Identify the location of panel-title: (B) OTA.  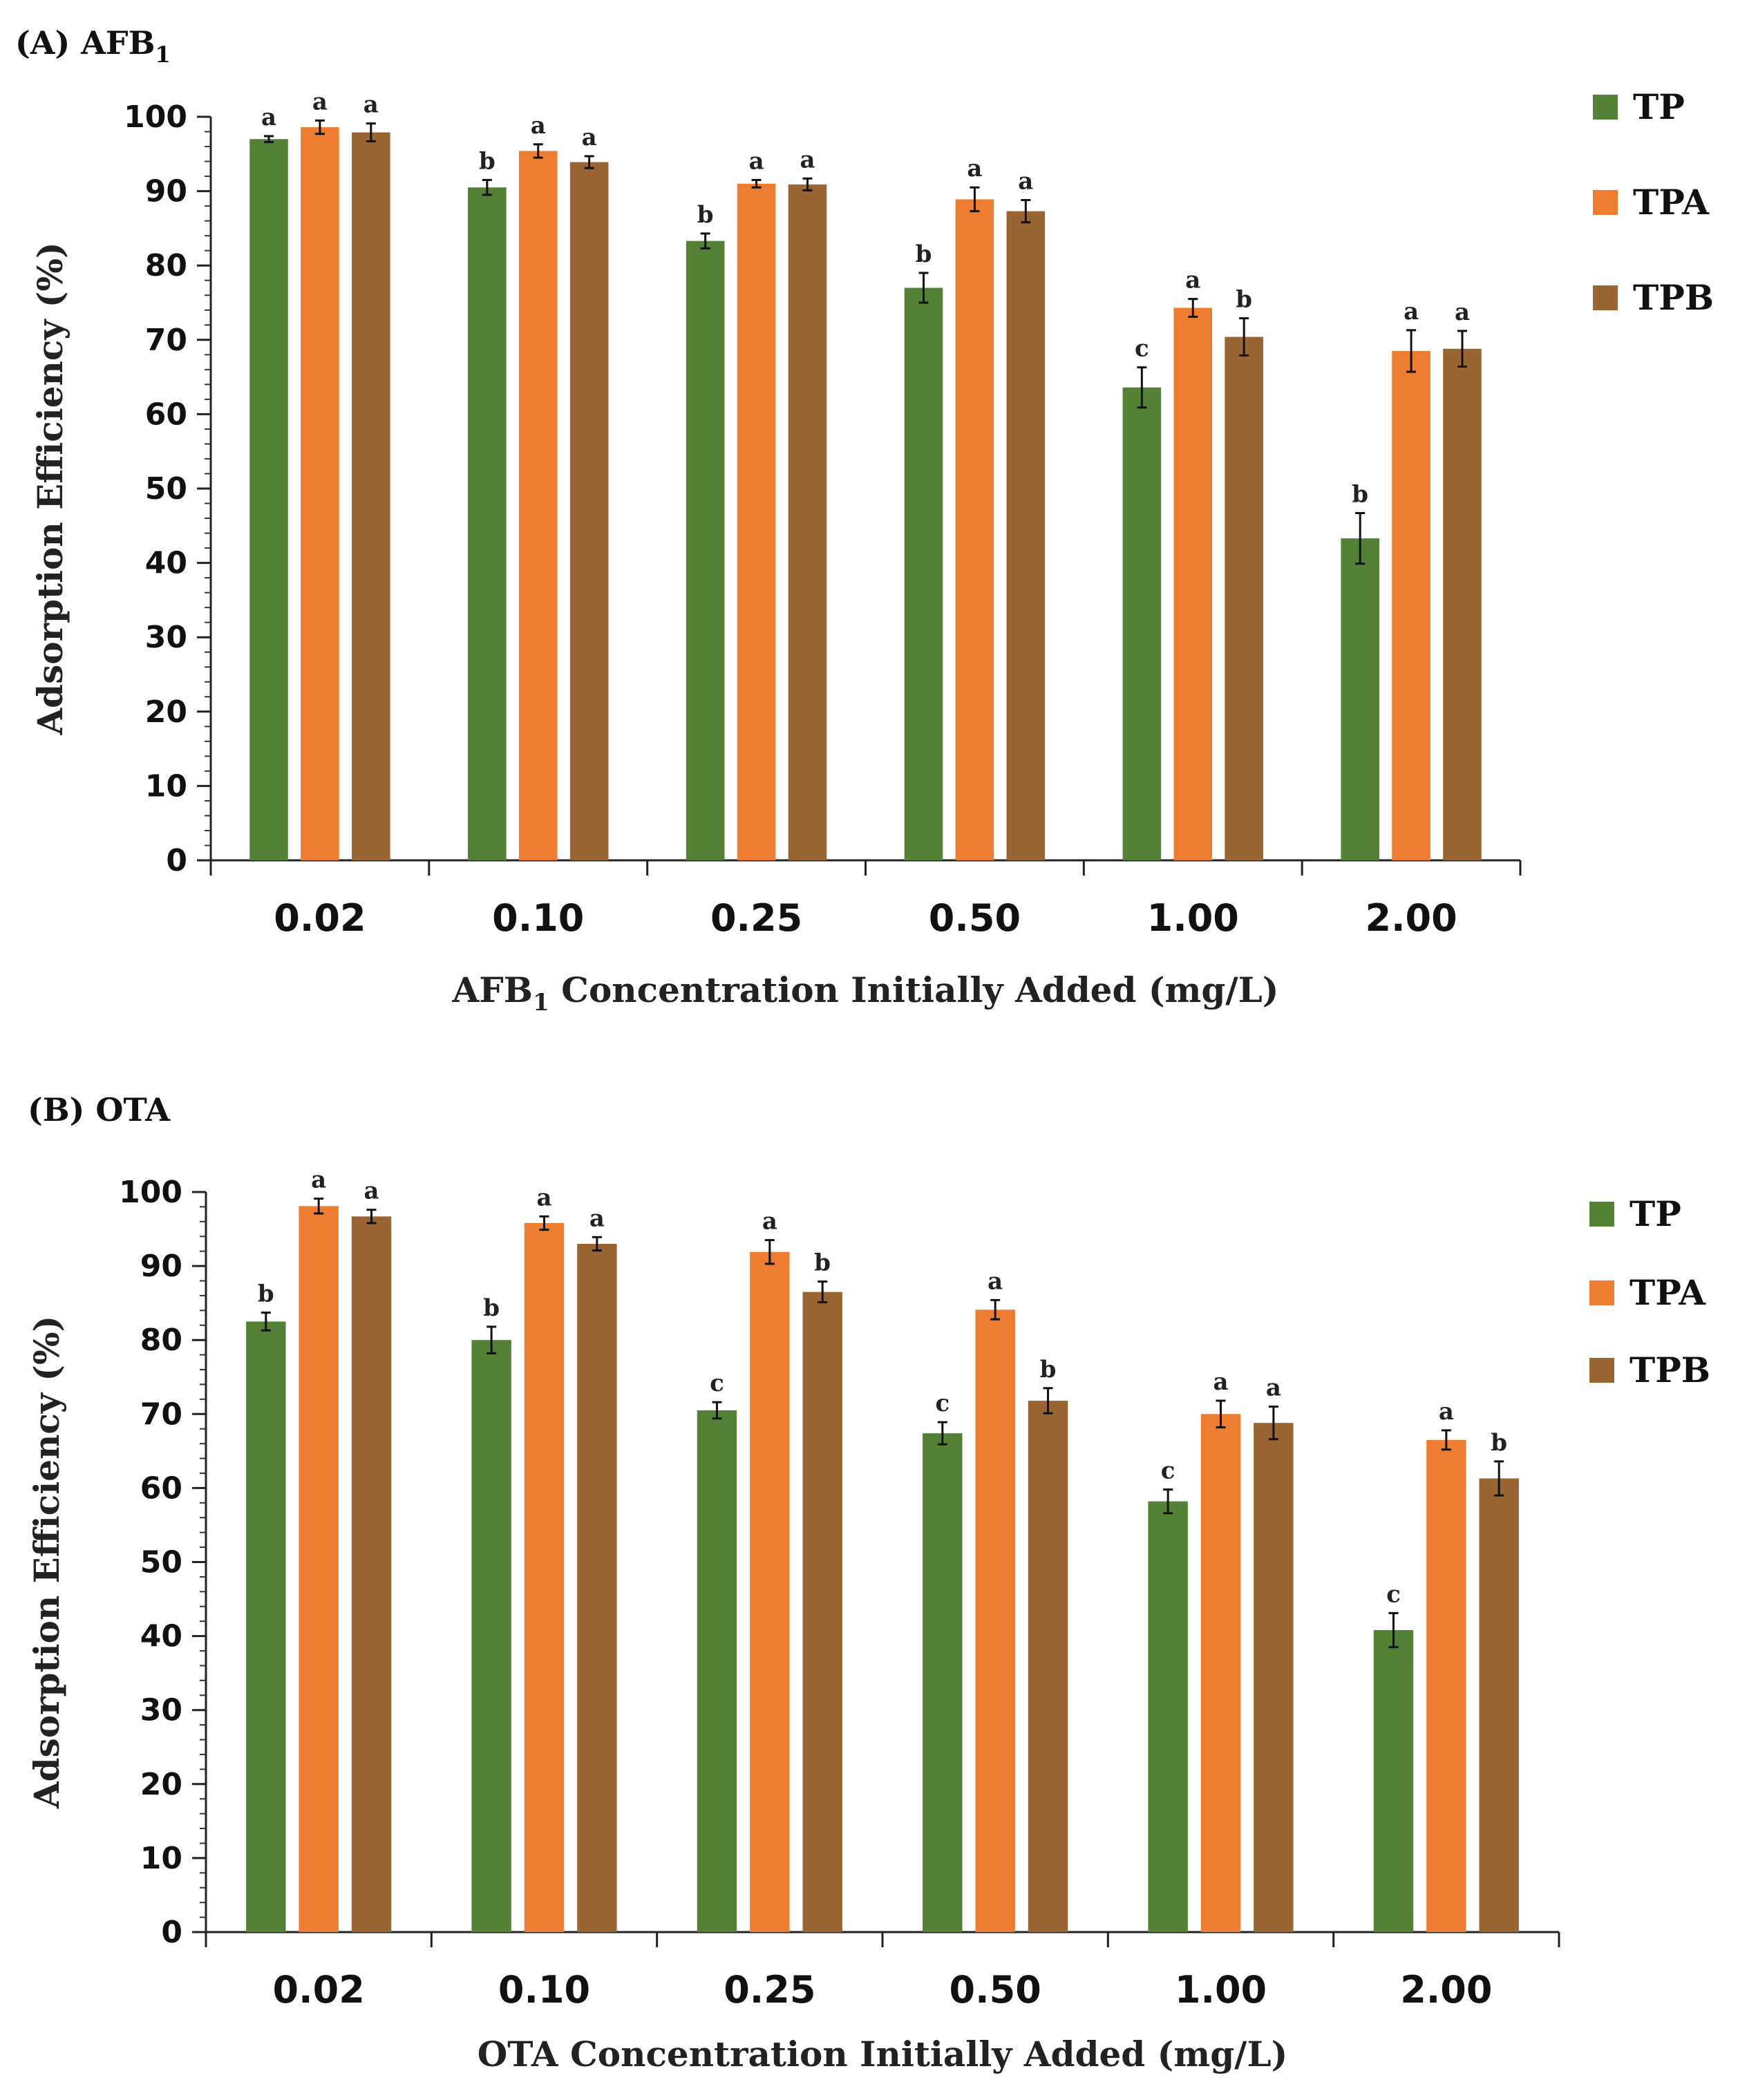
(100, 1109).